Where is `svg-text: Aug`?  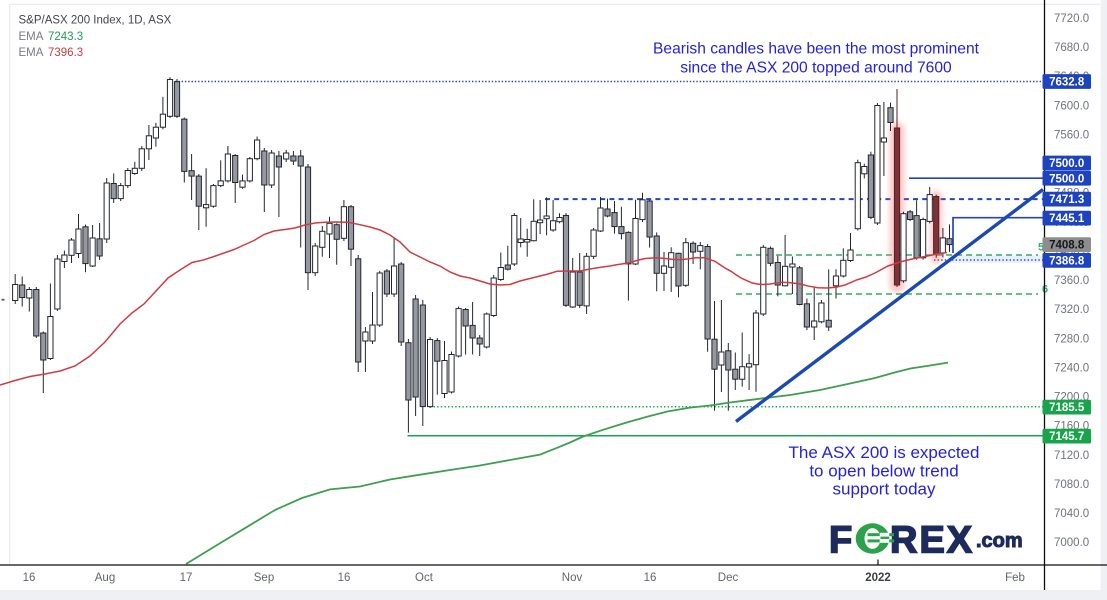 svg-text: Aug is located at coordinates (105, 578).